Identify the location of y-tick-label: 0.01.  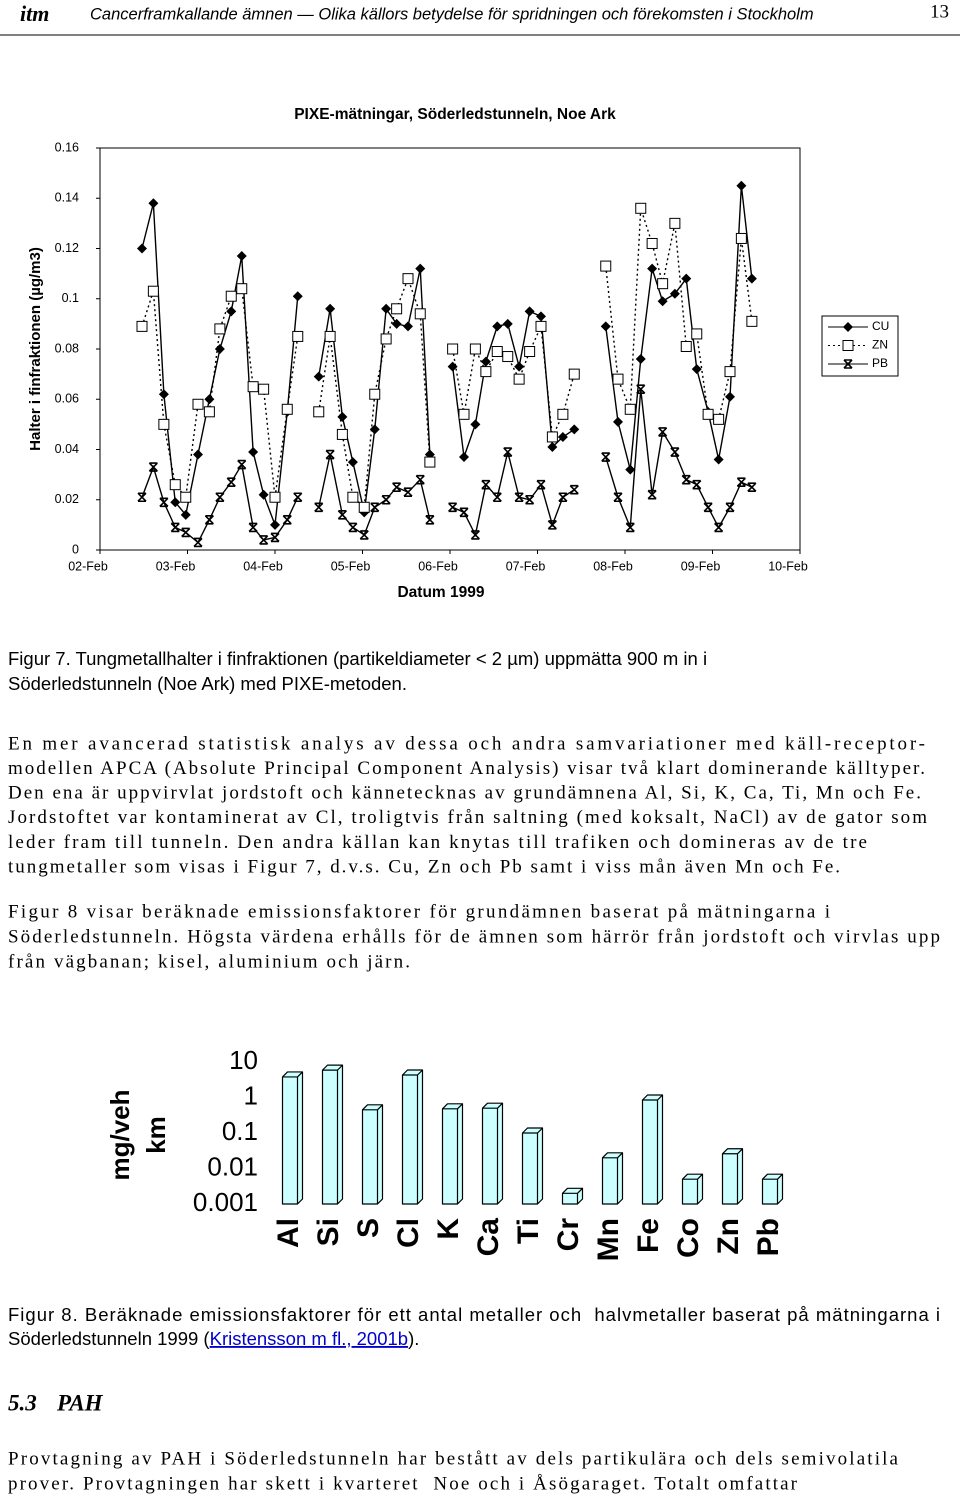
(232, 1166).